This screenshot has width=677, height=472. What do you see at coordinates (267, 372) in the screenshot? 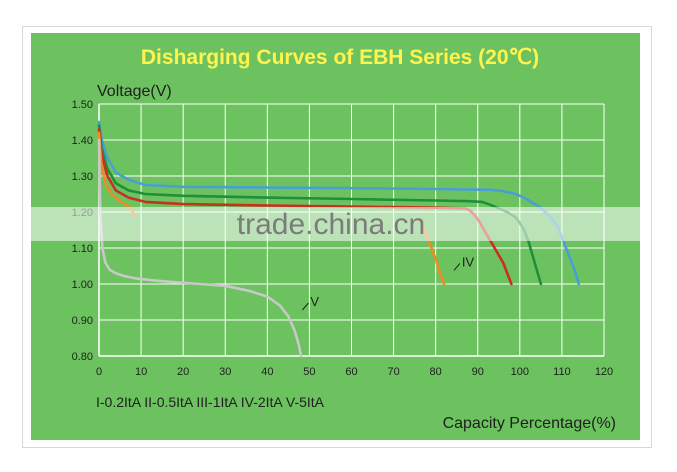
I see `x-tick-label: 40` at bounding box center [267, 372].